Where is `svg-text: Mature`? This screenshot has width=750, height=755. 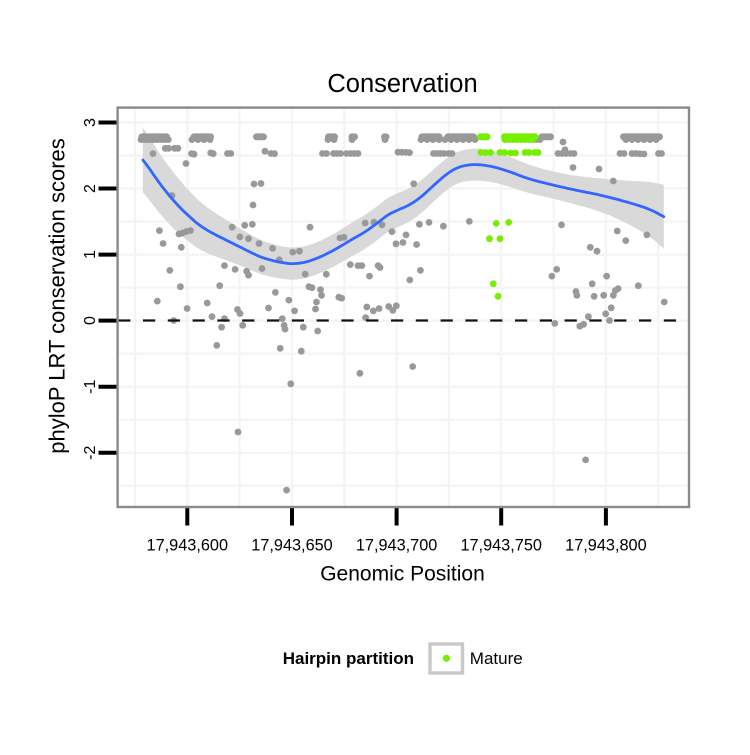 svg-text: Mature is located at coordinates (496, 658).